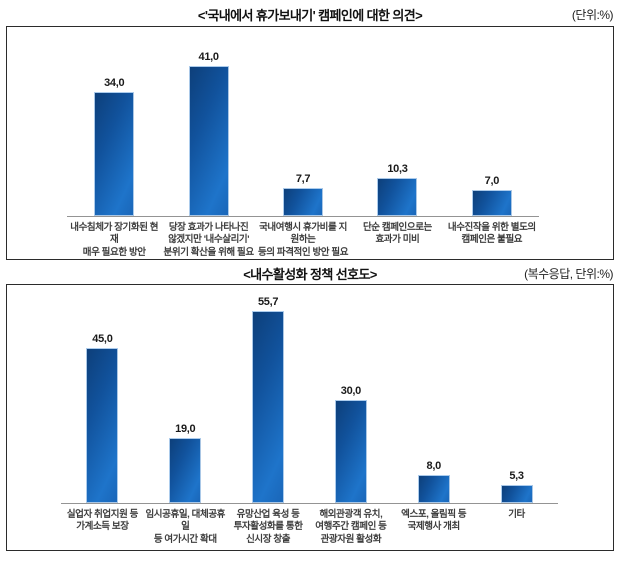  I want to click on category-label: 유망산업 육성 등 투자활성화를 통한 신시장 창출, so click(268, 527).